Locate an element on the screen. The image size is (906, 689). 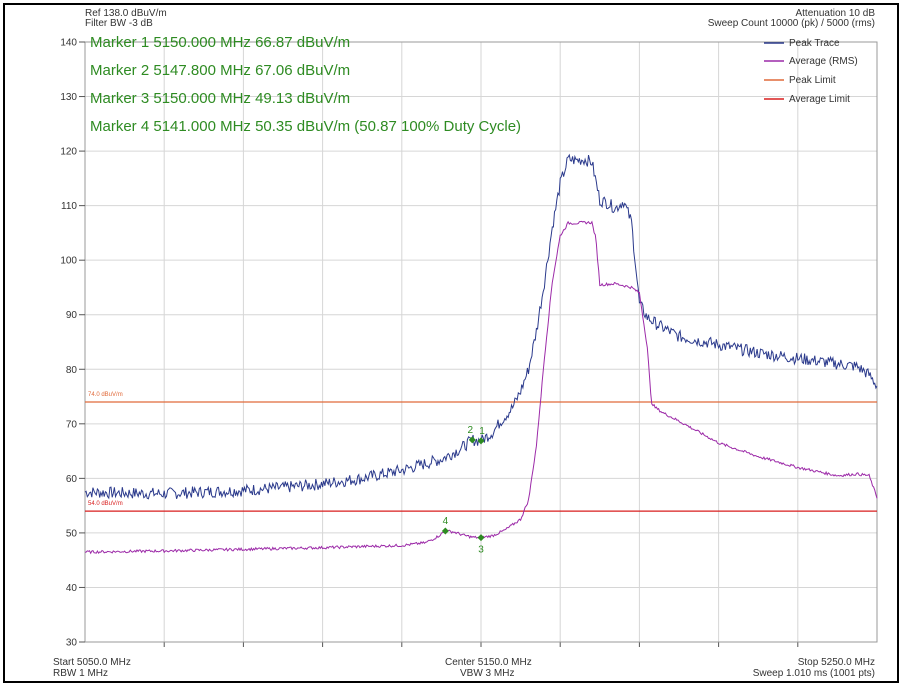
marker-3-number: 3 is located at coordinates (481, 550).